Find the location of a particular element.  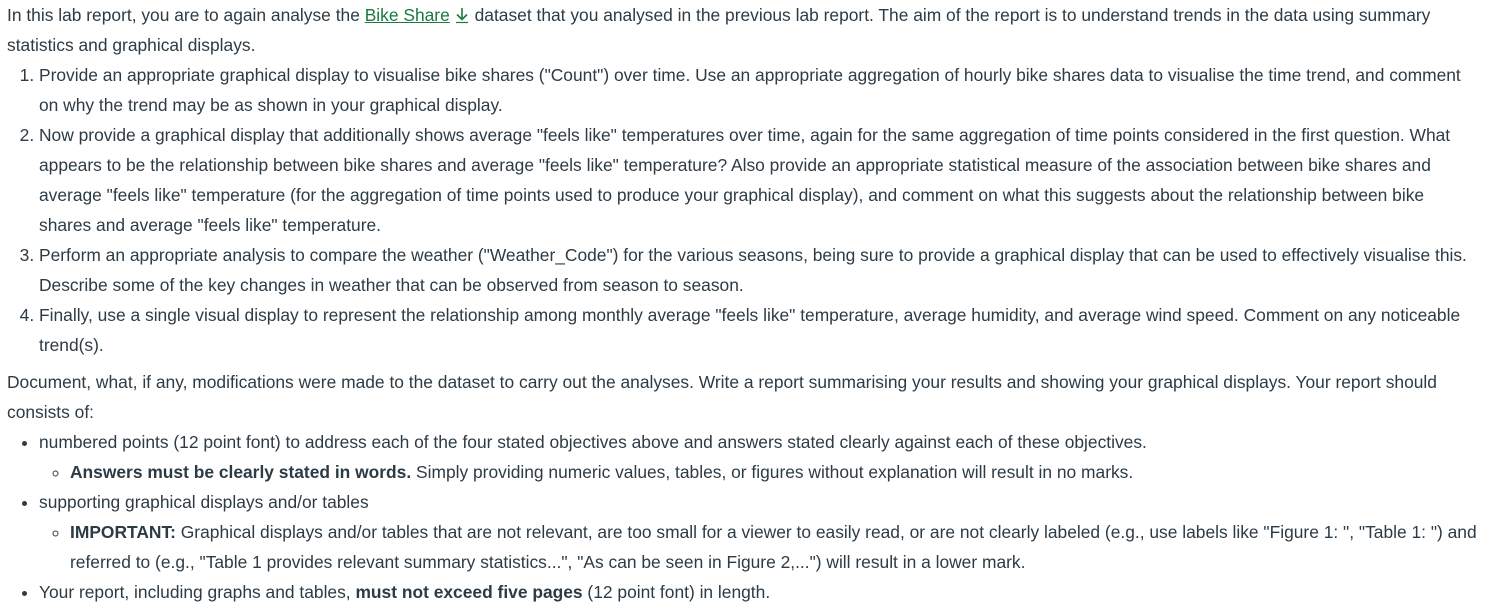

download-icon is located at coordinates (462, 13).